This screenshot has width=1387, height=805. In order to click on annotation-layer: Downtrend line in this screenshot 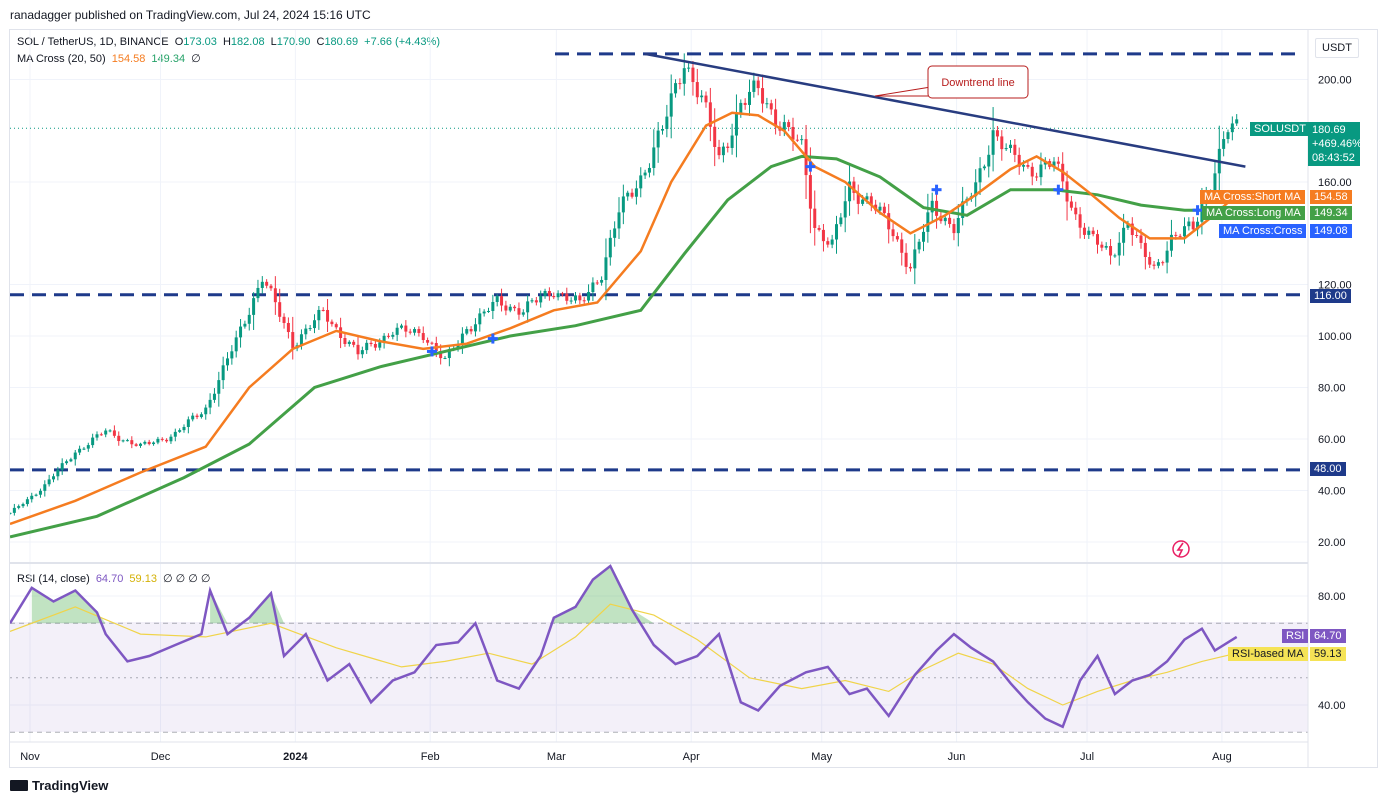, I will do `click(951, 82)`.